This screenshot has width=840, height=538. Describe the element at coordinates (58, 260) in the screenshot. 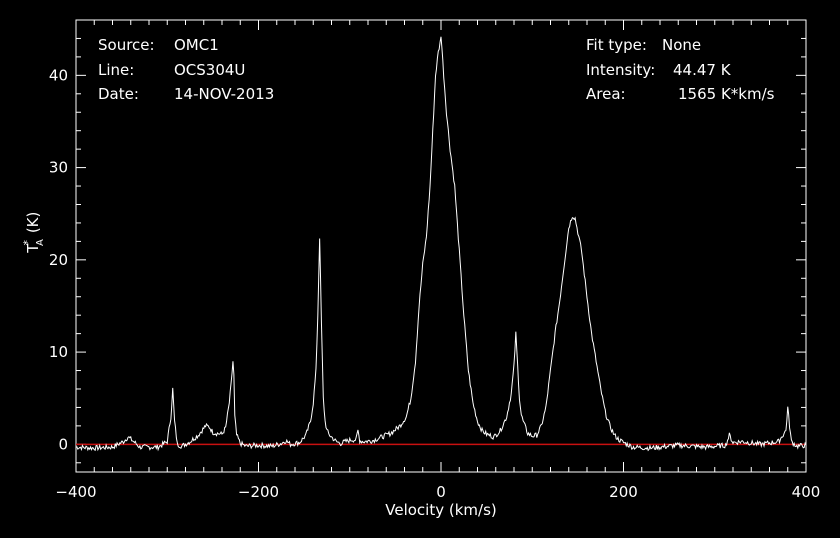

I see `y-tick-label: 20` at that location.